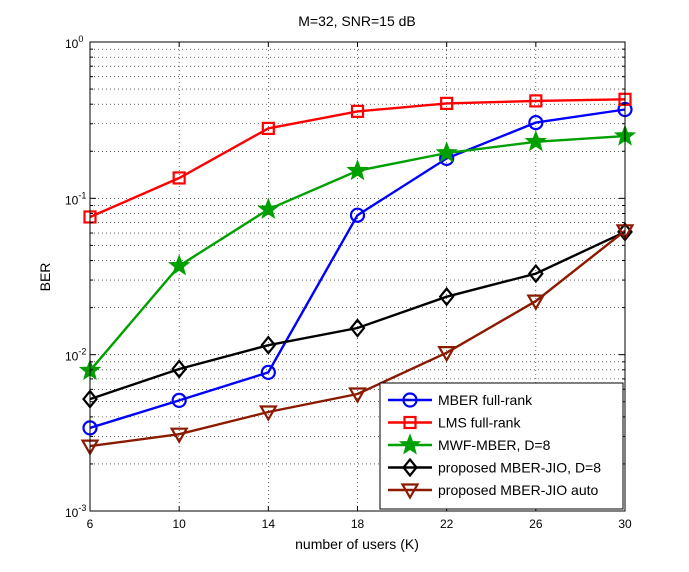 This screenshot has height=572, width=689. What do you see at coordinates (536, 524) in the screenshot?
I see `x-tick-label: 26` at bounding box center [536, 524].